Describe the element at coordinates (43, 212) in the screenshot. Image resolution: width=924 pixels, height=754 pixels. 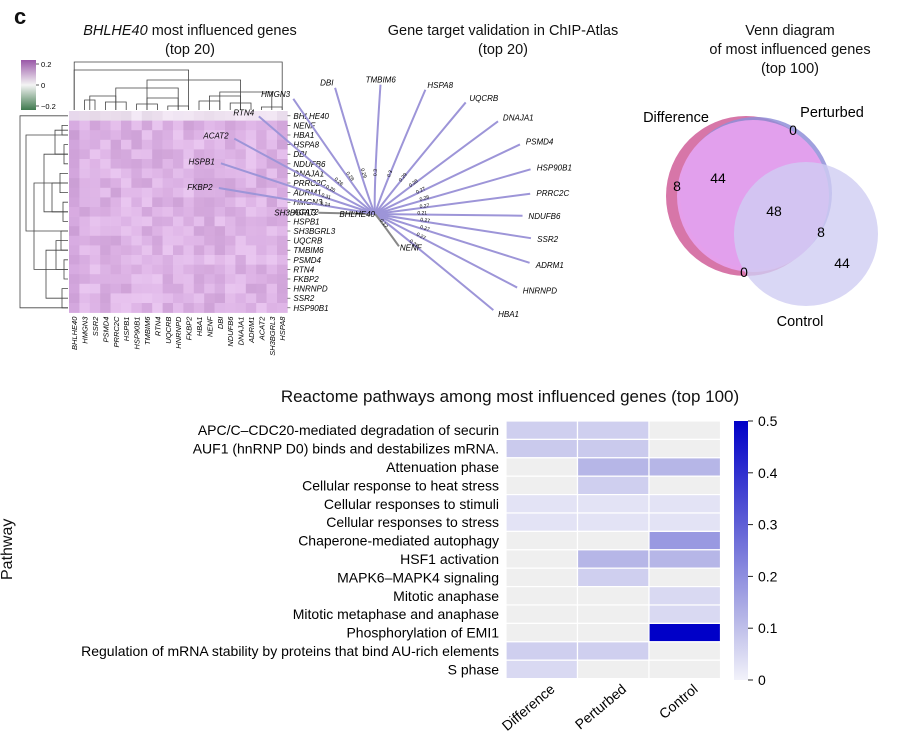
I see `row-dendrogram` at that location.